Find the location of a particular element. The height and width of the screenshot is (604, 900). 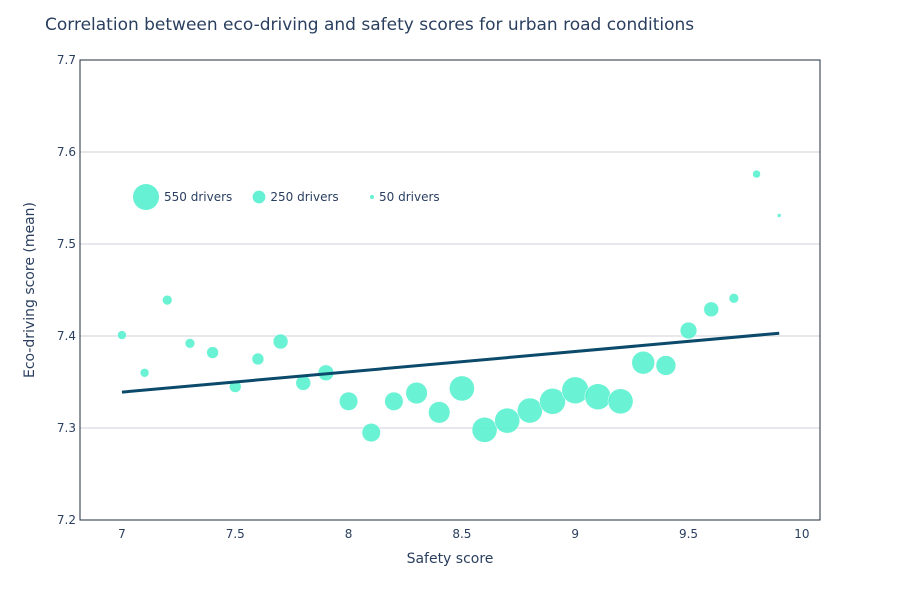

x-tick-label: 7.5 is located at coordinates (235, 534).